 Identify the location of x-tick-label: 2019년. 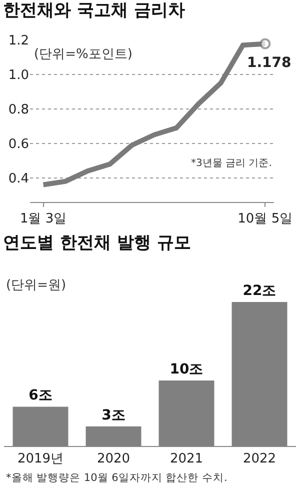
(40, 459).